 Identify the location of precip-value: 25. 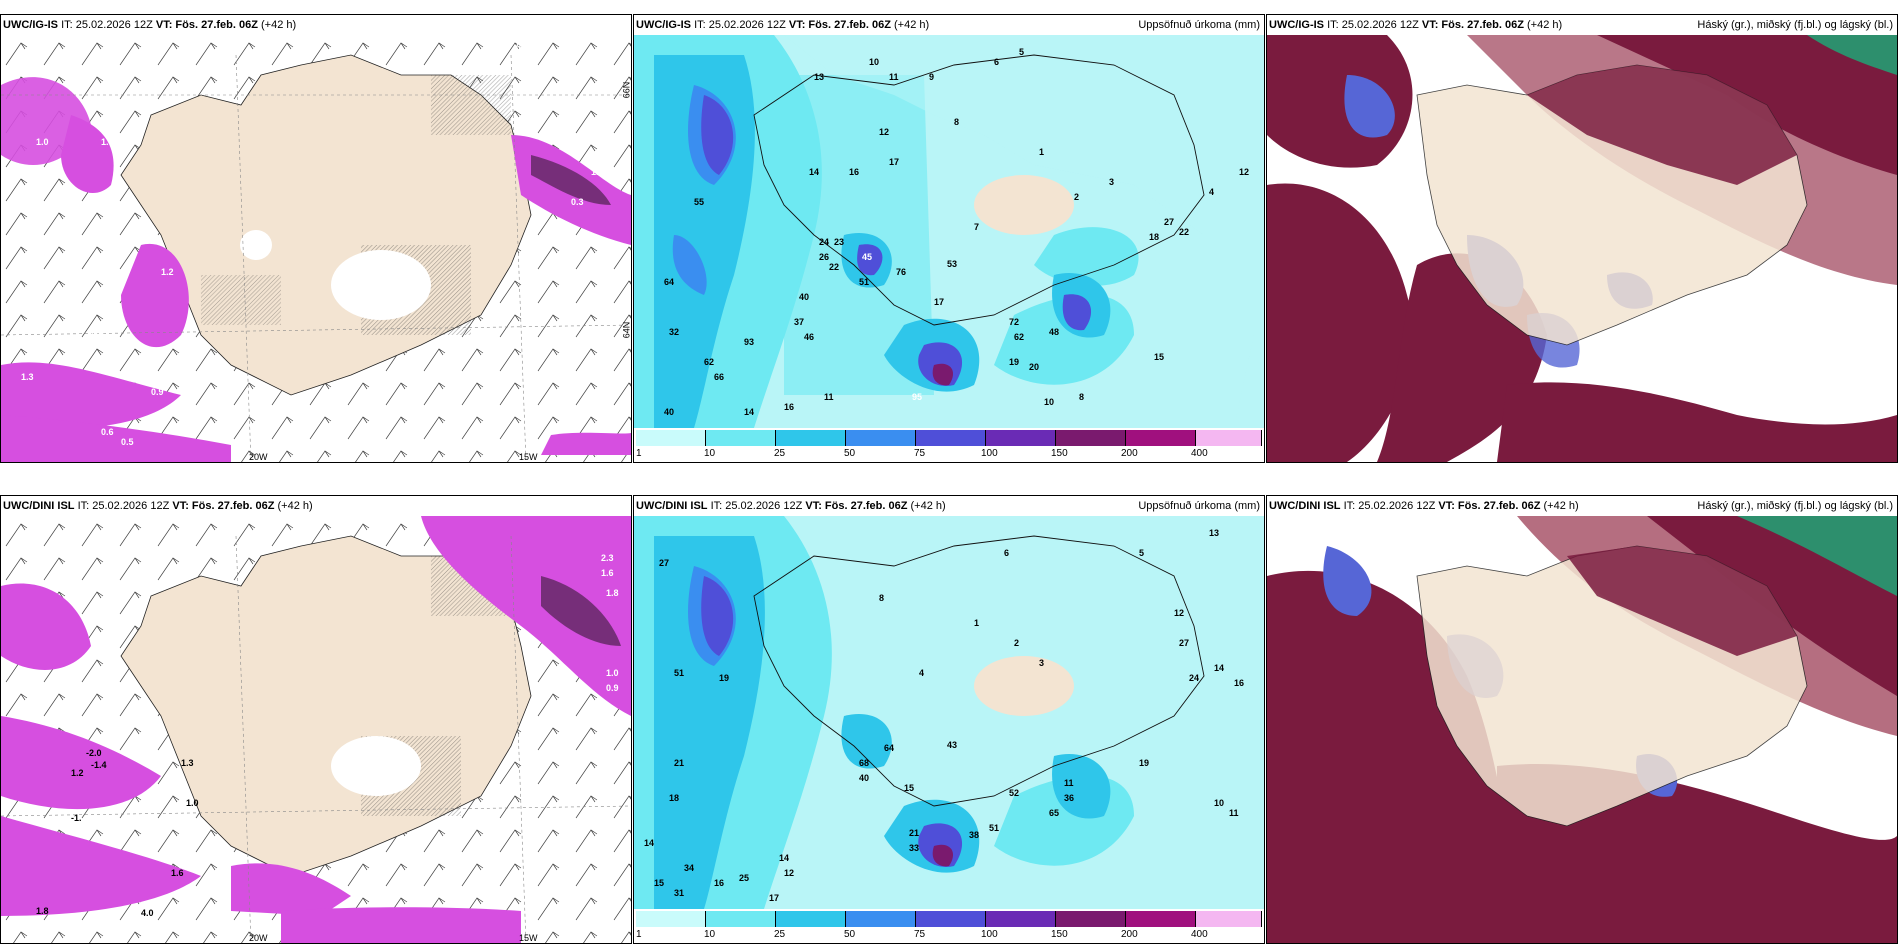
(744, 878).